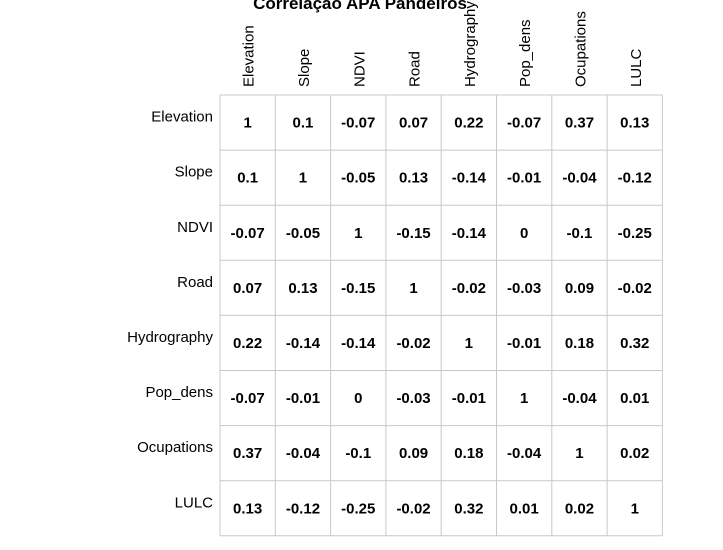 Image resolution: width=723 pixels, height=550 pixels. What do you see at coordinates (170, 337) in the screenshot?
I see `row-label: Hydrography` at bounding box center [170, 337].